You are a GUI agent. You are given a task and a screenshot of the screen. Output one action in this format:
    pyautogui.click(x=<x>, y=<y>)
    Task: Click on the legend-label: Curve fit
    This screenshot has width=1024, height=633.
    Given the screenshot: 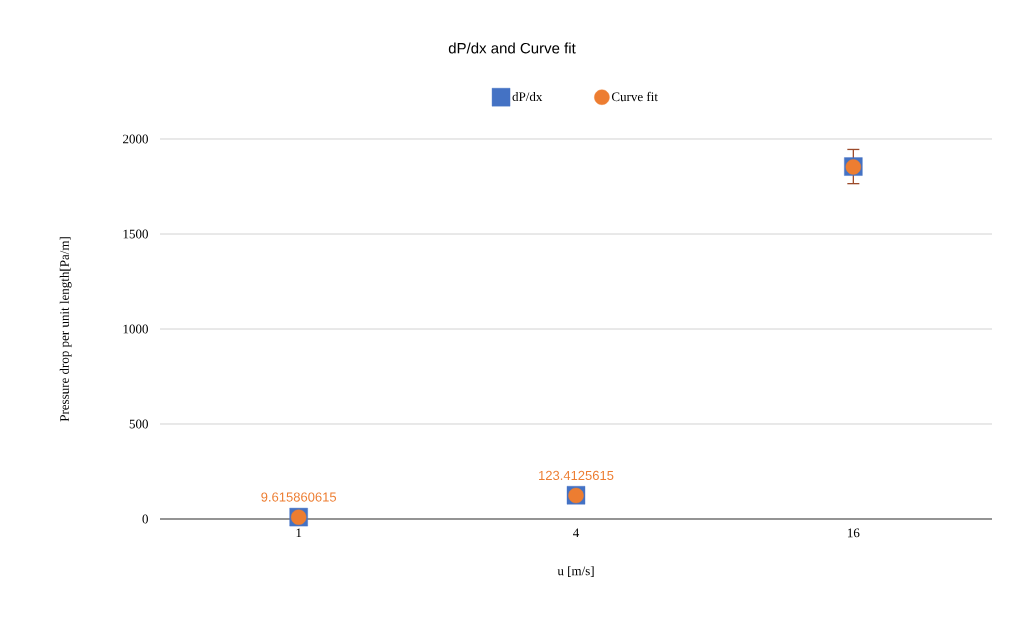 What is the action you would take?
    pyautogui.click(x=634, y=96)
    